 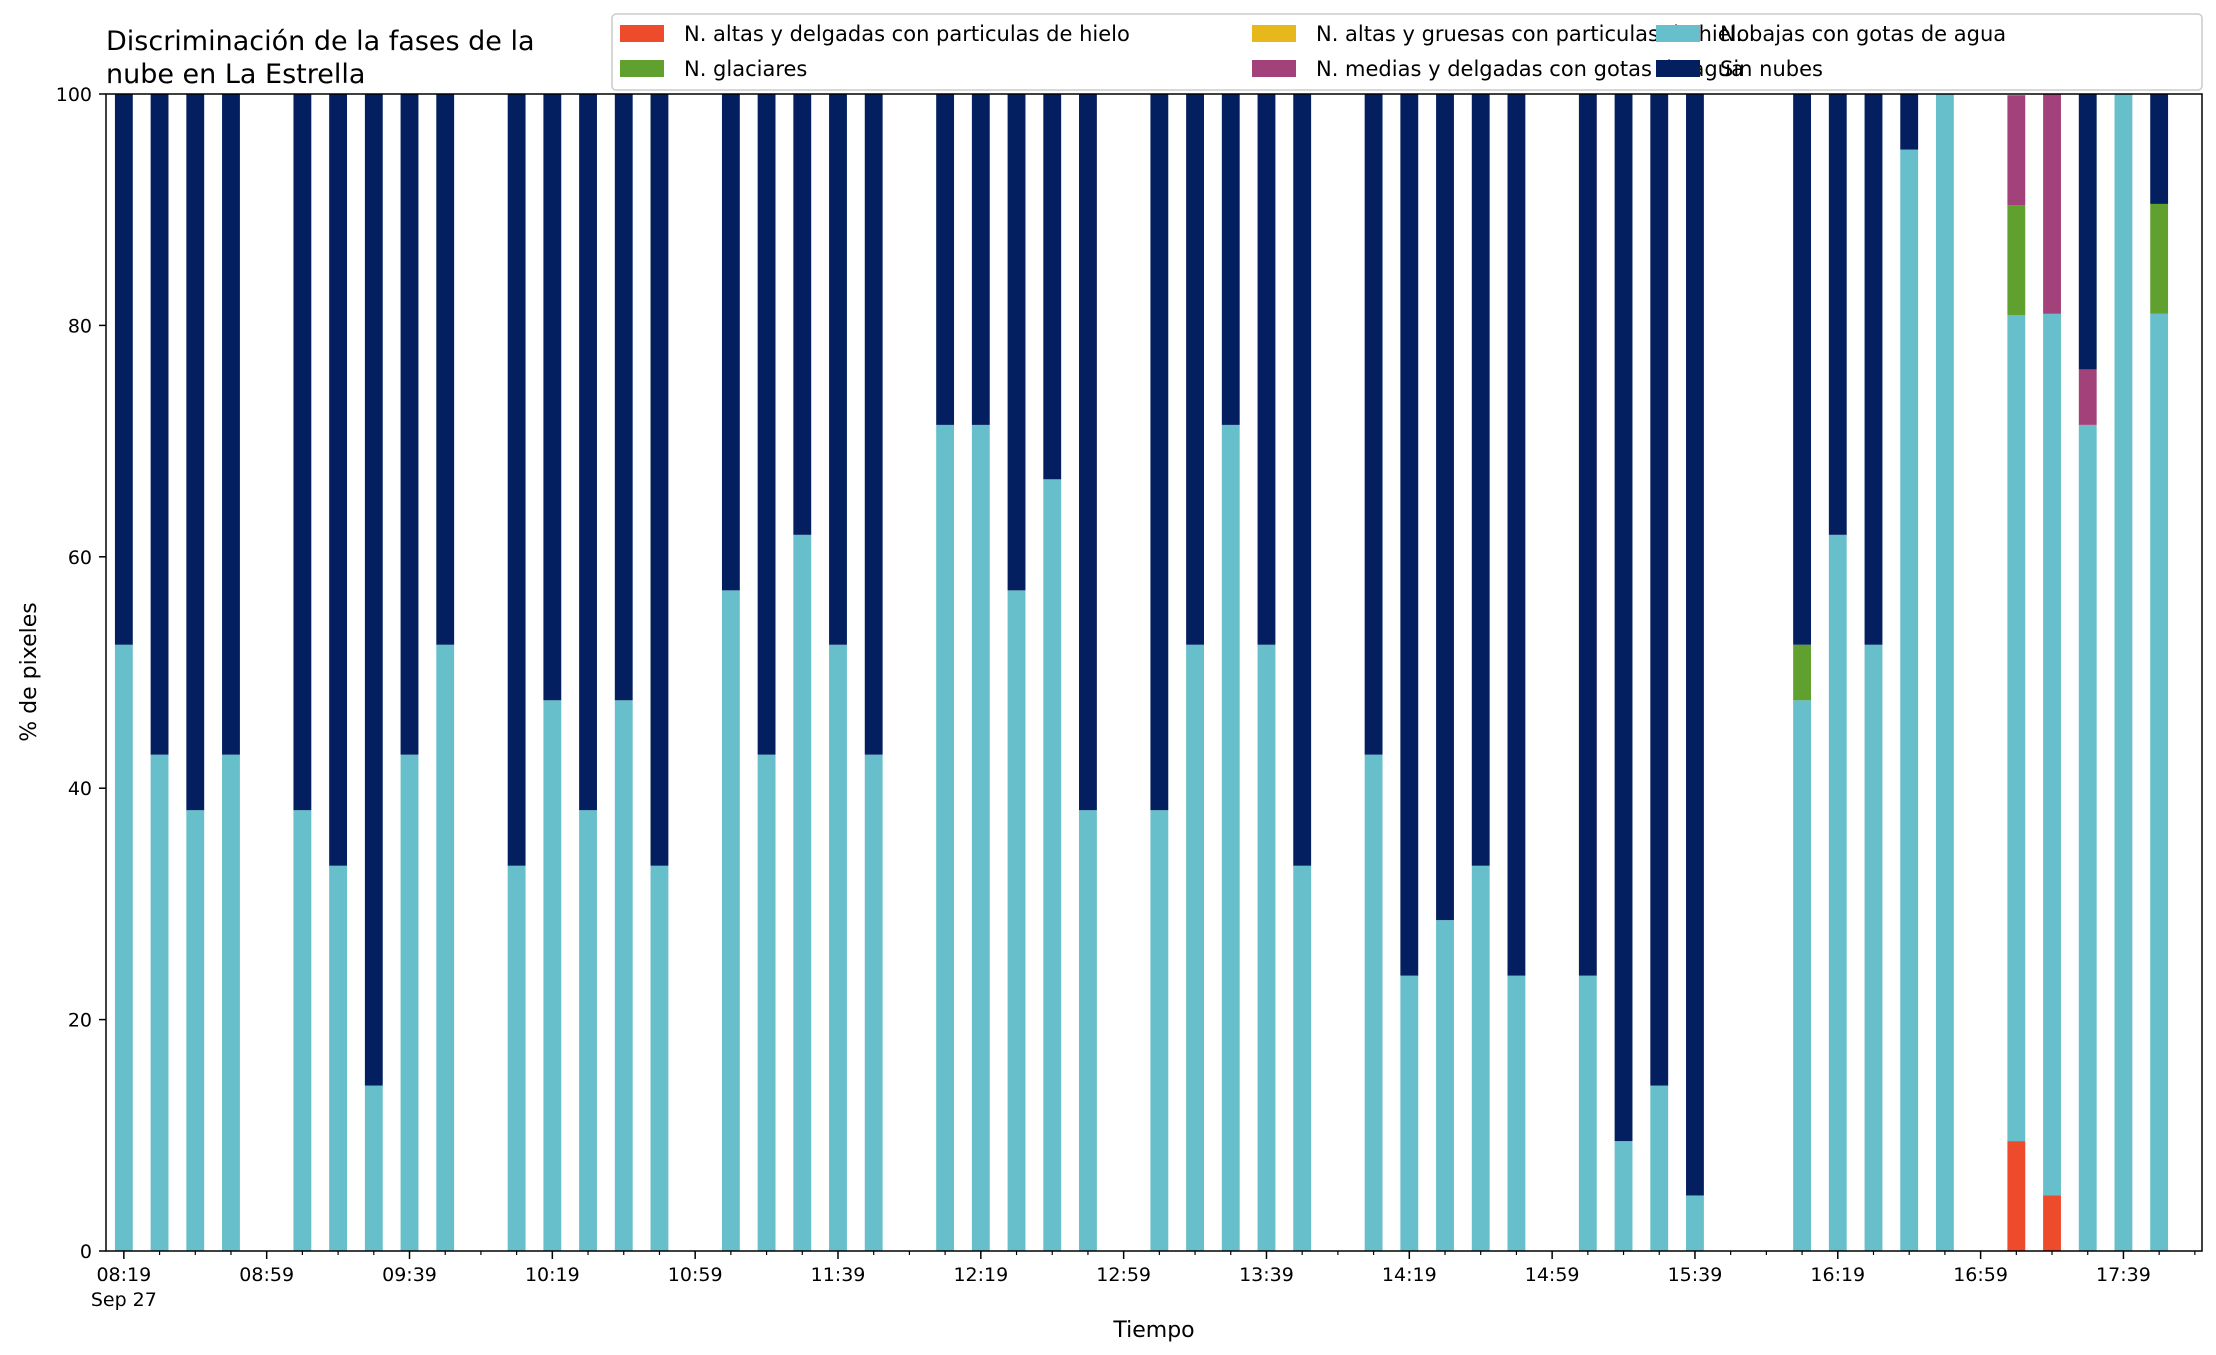 I want to click on legend-label-3: N. glaciares, so click(x=745, y=69).